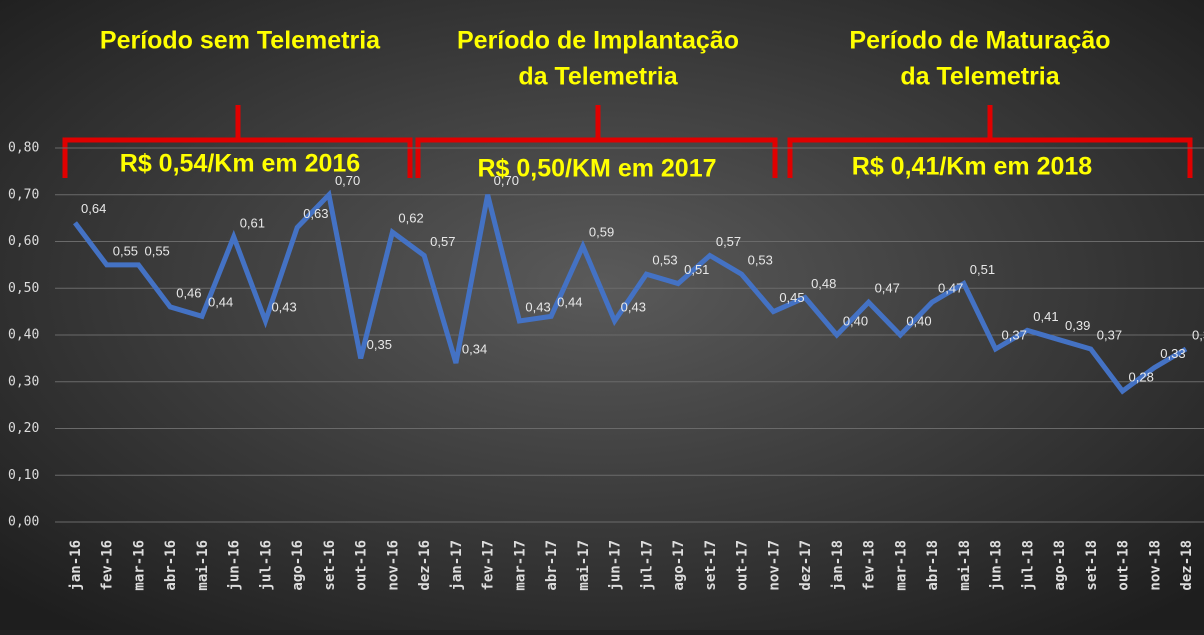 The height and width of the screenshot is (635, 1204). Describe the element at coordinates (457, 565) in the screenshot. I see `x-tick-label: jan-17` at that location.